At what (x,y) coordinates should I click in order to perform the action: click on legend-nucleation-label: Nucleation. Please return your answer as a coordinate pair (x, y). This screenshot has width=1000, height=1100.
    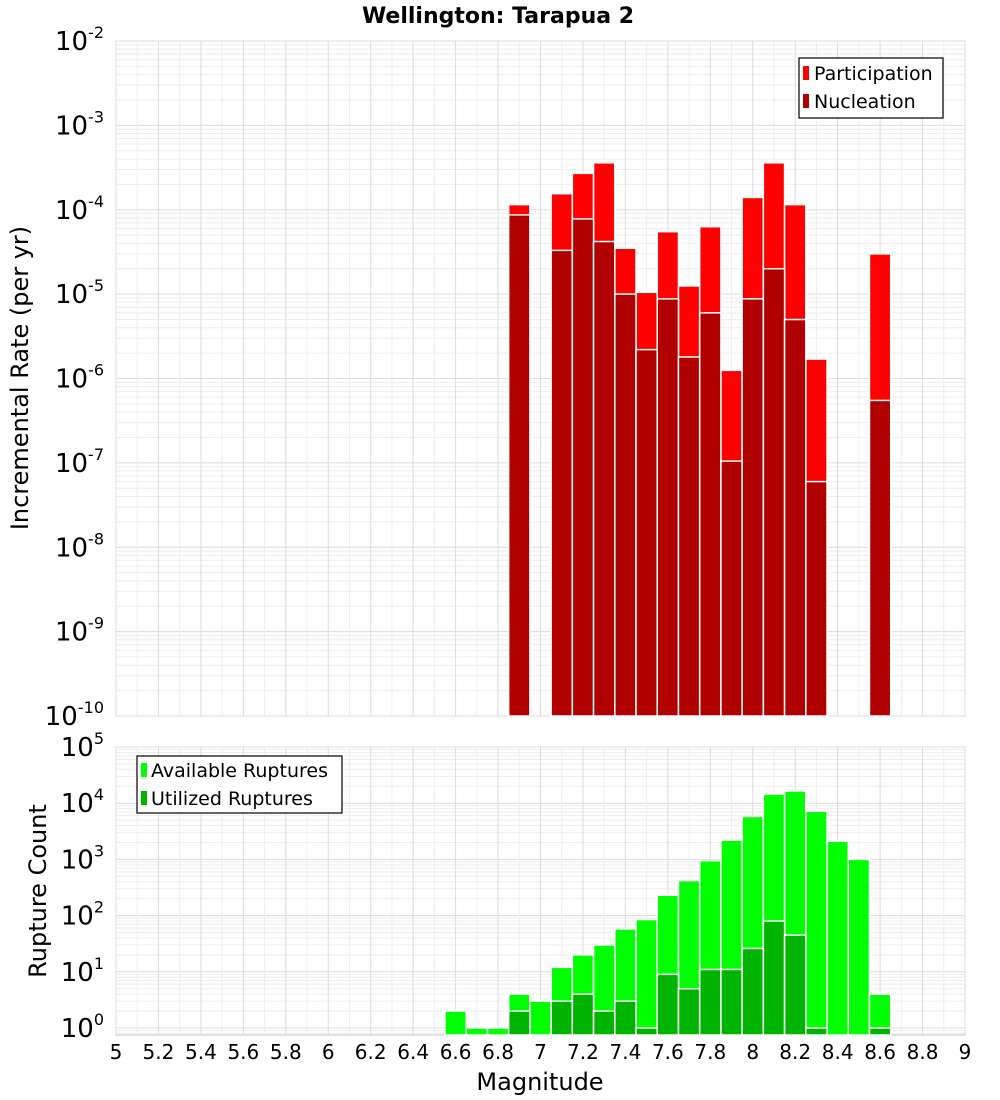
    Looking at the image, I should click on (865, 102).